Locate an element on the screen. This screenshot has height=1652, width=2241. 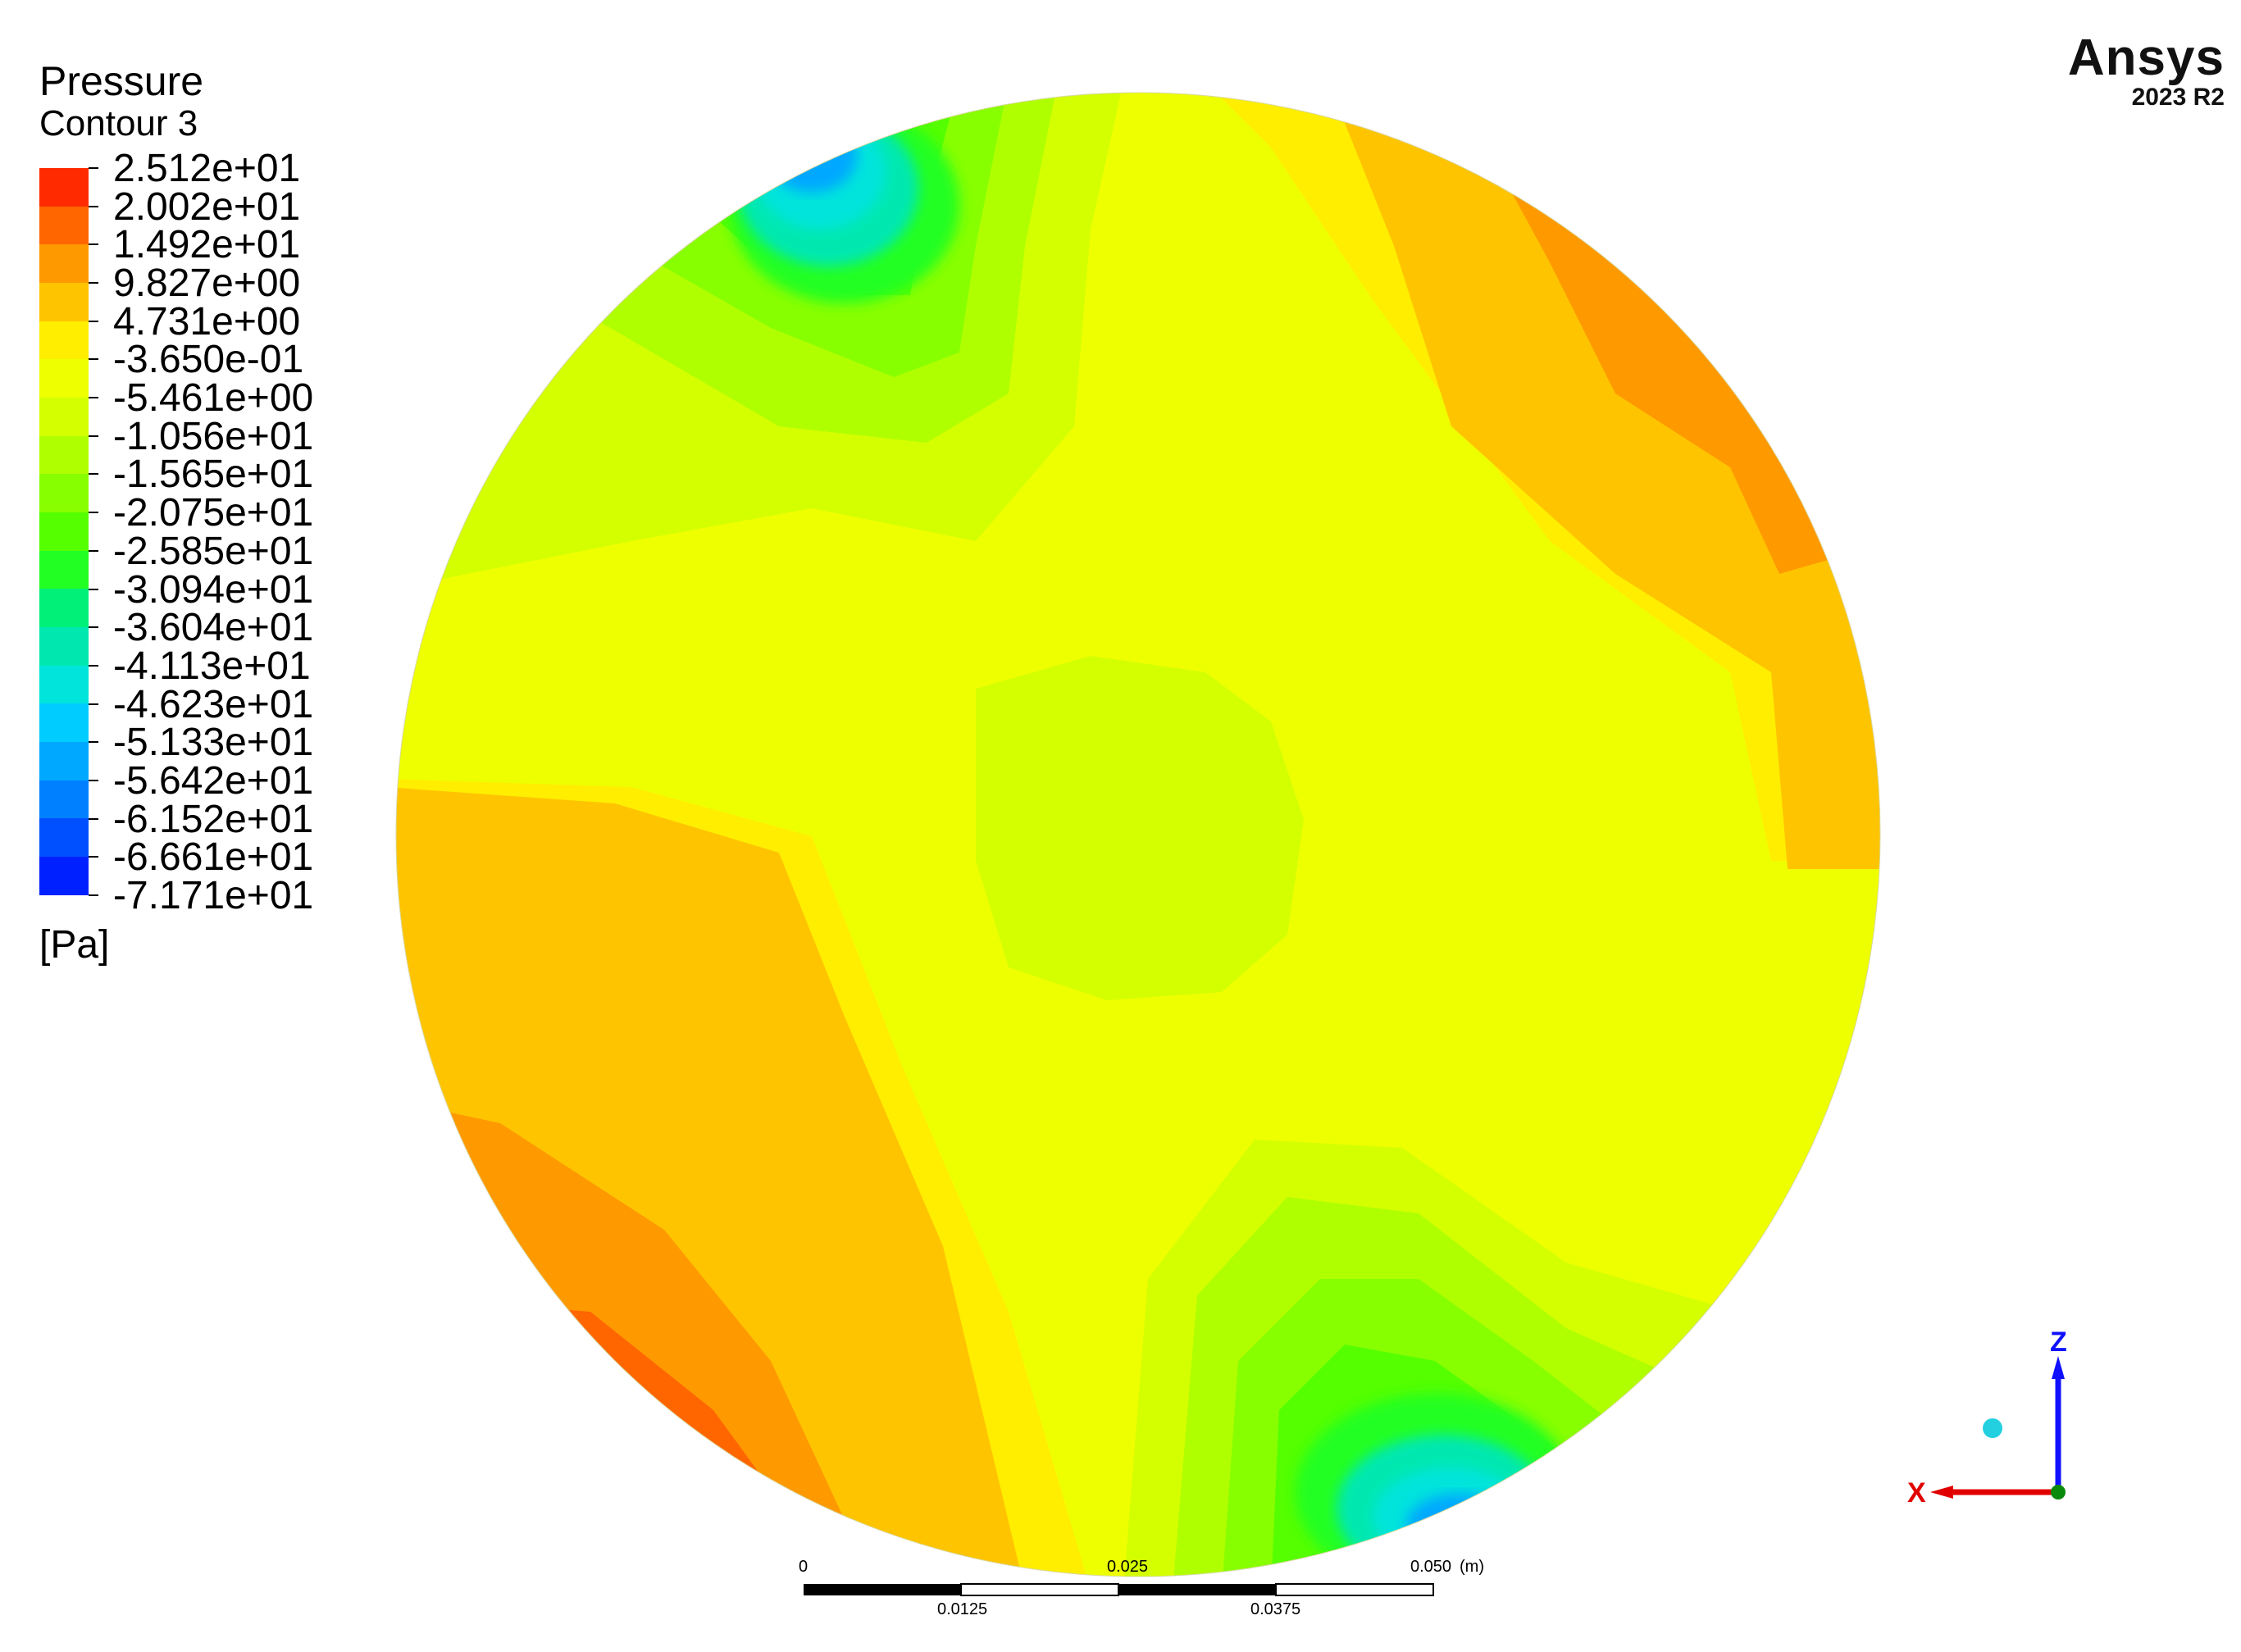
scale-label-0.050: 0.050 is located at coordinates (1431, 1567).